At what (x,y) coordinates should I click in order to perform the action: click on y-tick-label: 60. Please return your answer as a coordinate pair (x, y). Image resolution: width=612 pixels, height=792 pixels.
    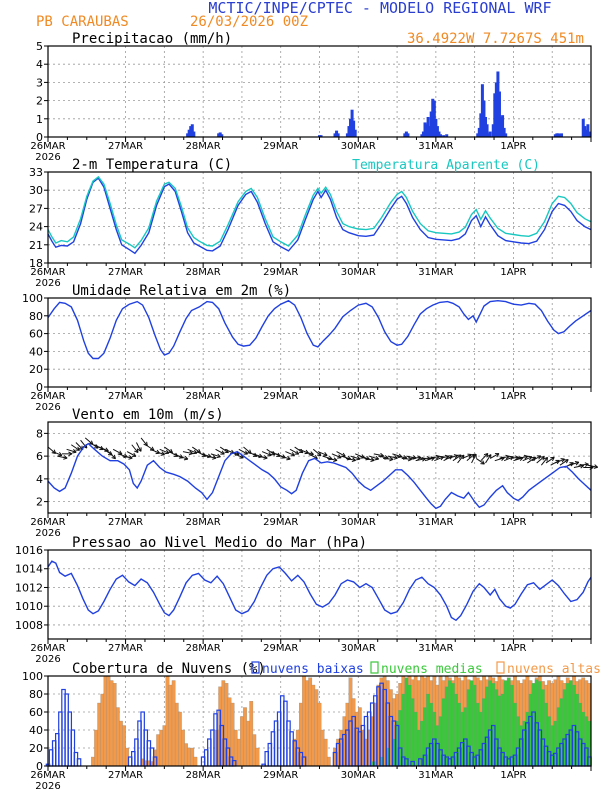
    Looking at the image, I should click on (36, 334).